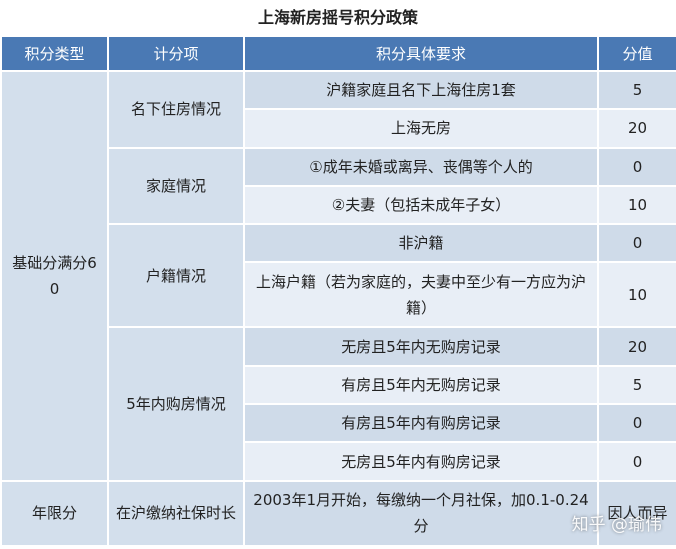 Image resolution: width=676 pixels, height=549 pixels. What do you see at coordinates (421, 166) in the screenshot?
I see `rule-cell: ①成年未婚或离异、丧偶等个人的` at bounding box center [421, 166].